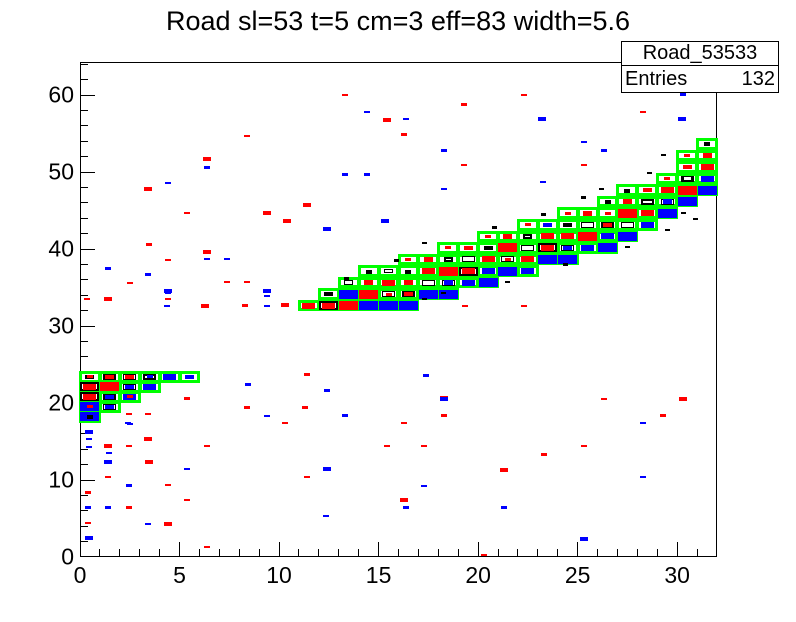 The width and height of the screenshot is (796, 622). I want to click on y-axis-label: 10, so click(61, 479).